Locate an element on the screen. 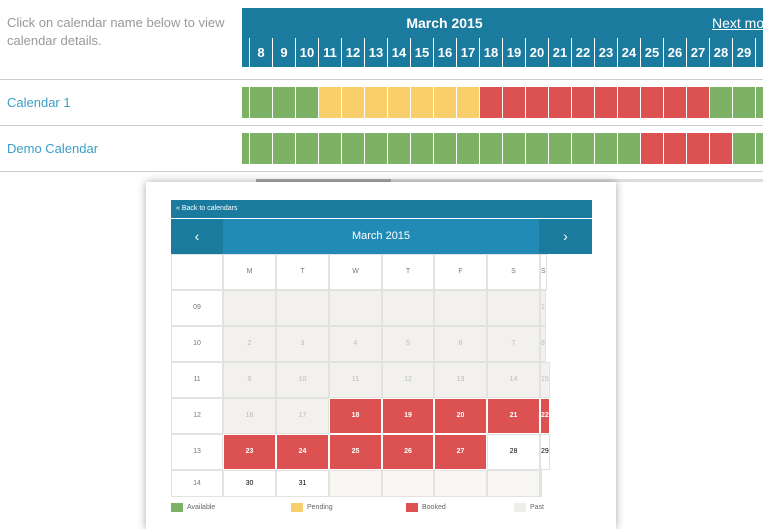 The width and height of the screenshot is (763, 529). day-cell-past: 4 is located at coordinates (355, 344).